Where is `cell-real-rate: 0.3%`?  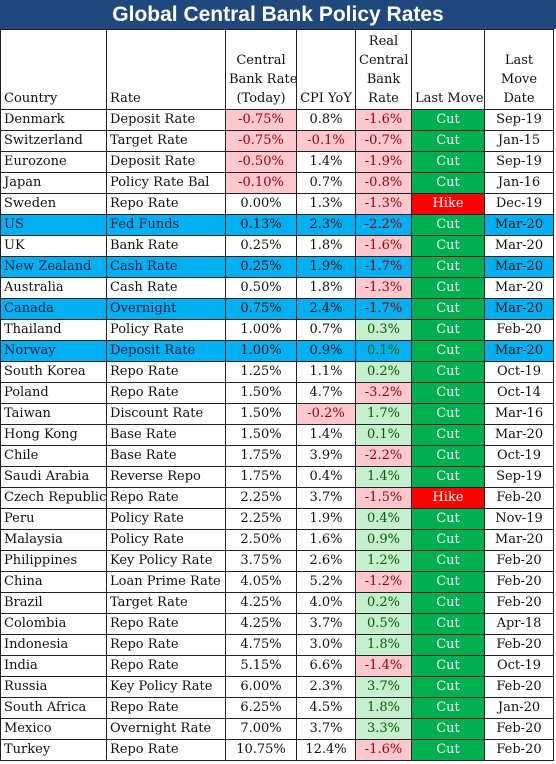 cell-real-rate: 0.3% is located at coordinates (383, 330).